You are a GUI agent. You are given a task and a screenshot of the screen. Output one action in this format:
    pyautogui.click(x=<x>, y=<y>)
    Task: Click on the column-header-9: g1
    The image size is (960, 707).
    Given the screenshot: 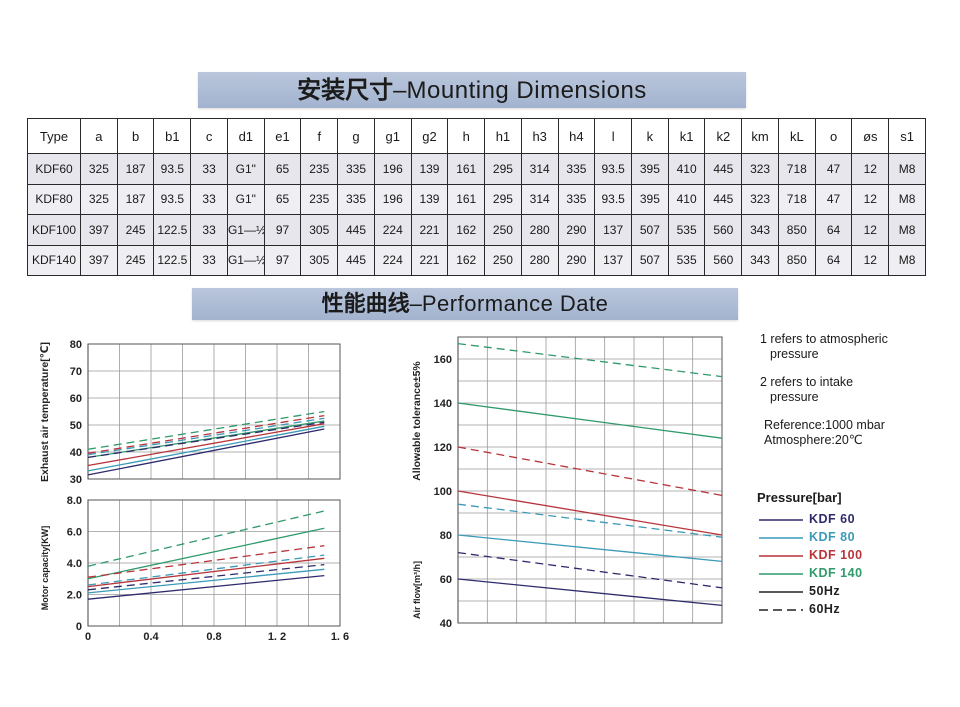 What is the action you would take?
    pyautogui.click(x=392, y=136)
    